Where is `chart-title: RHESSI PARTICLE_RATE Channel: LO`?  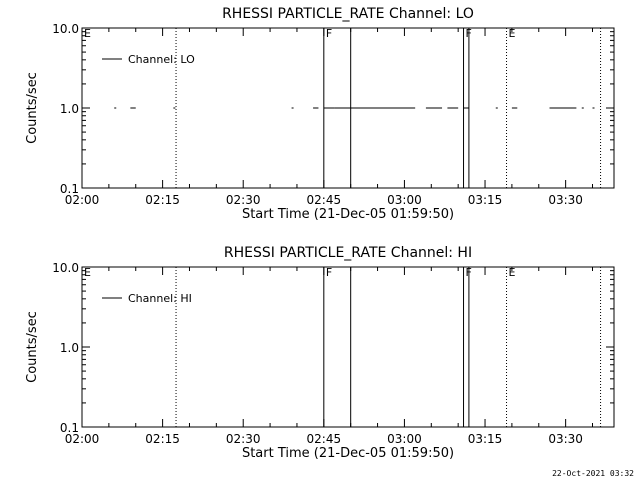 chart-title: RHESSI PARTICLE_RATE Channel: LO is located at coordinates (348, 14).